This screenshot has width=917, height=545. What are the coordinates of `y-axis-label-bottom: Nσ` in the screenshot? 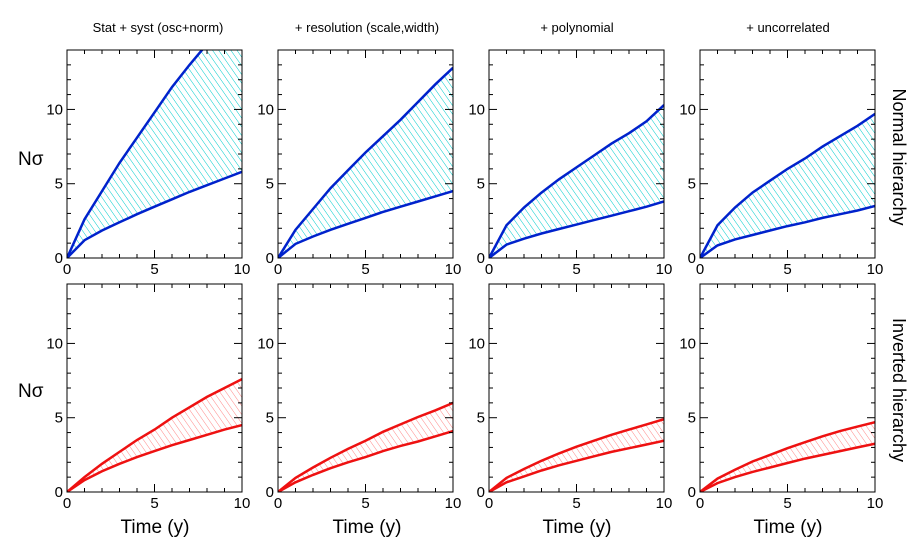 It's located at (31, 391).